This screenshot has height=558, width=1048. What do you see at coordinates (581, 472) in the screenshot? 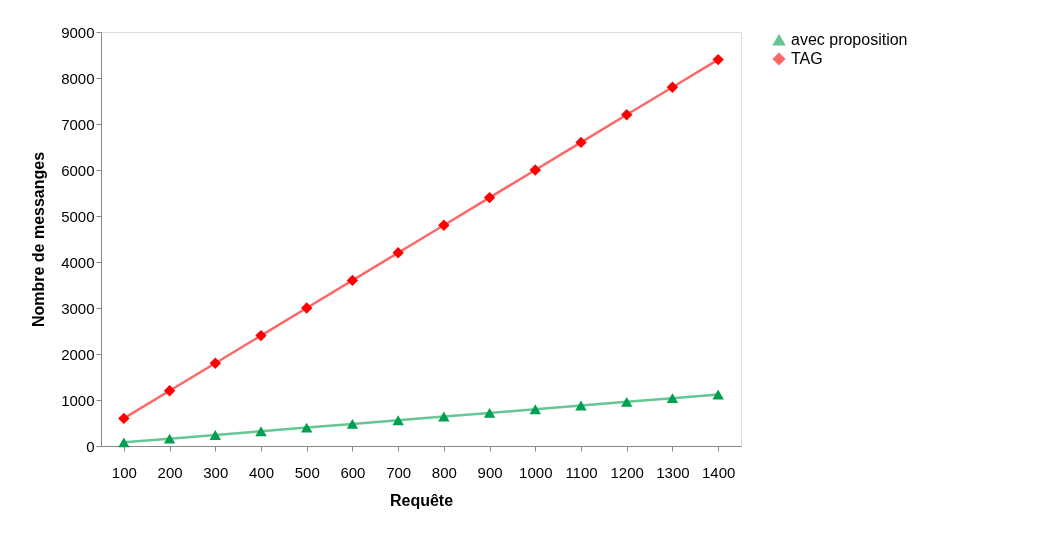
I see `x-tick-label: 1100` at bounding box center [581, 472].